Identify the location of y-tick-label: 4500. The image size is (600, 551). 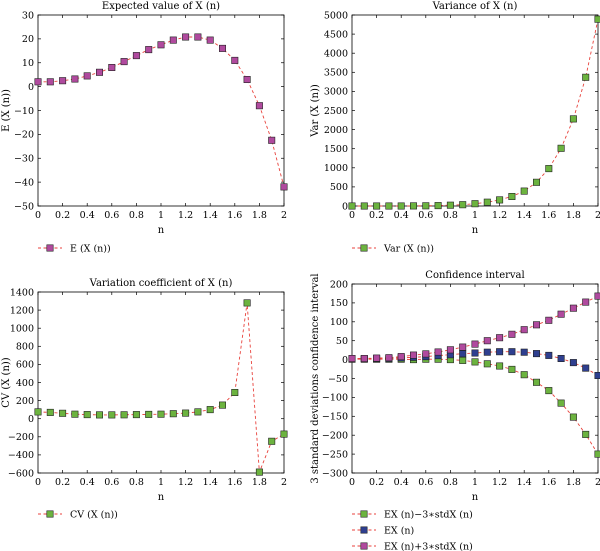
(336, 34).